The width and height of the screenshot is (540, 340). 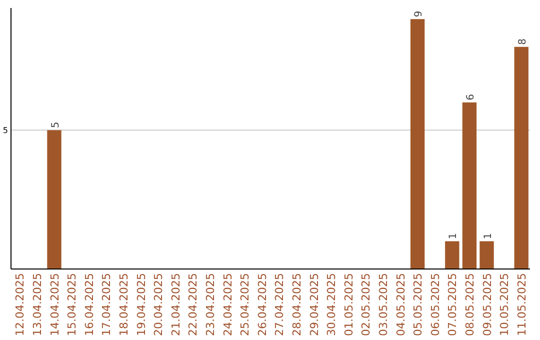 What do you see at coordinates (279, 304) in the screenshot?
I see `x-tick-label: 27.04.2025` at bounding box center [279, 304].